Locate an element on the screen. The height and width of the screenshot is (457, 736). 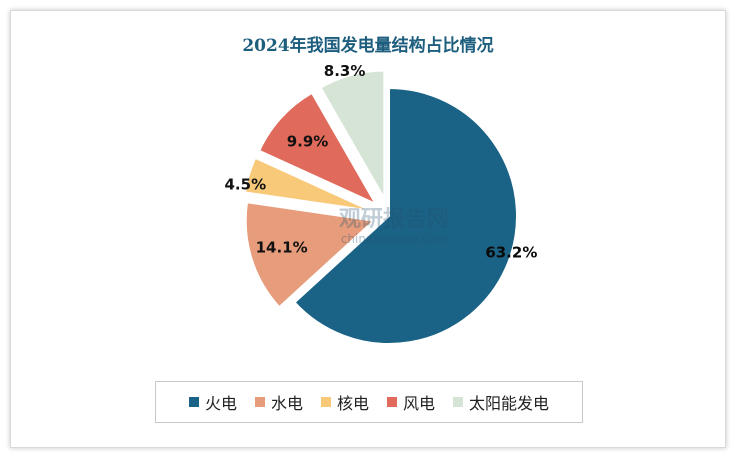
watermark-url-text: chinabaogao.com is located at coordinates (394, 239).